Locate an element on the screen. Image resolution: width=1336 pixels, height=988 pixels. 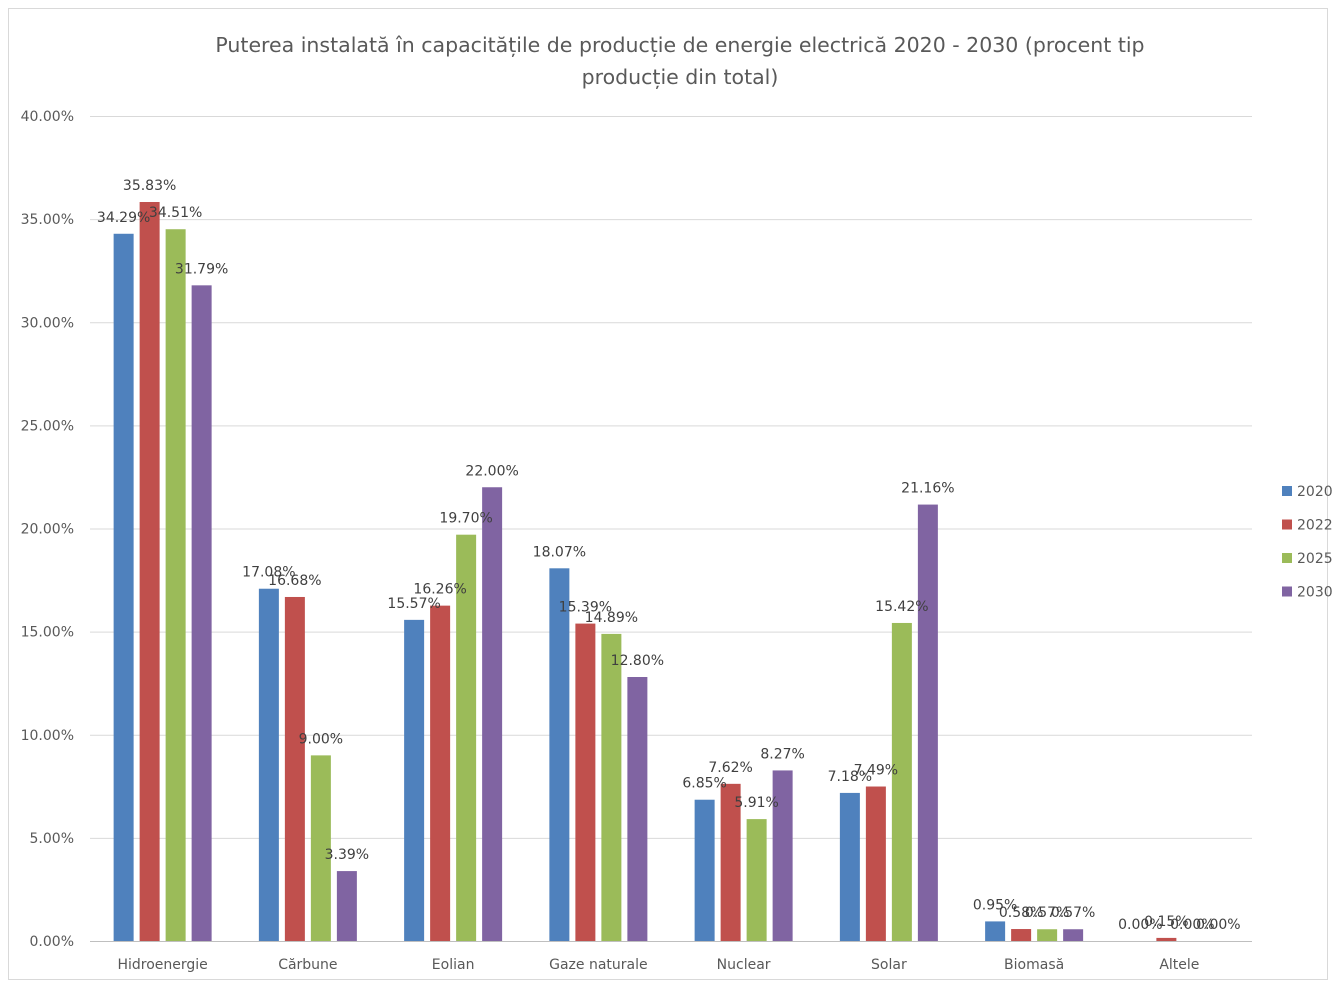
data-label-2030: 0.57% is located at coordinates (1073, 913).